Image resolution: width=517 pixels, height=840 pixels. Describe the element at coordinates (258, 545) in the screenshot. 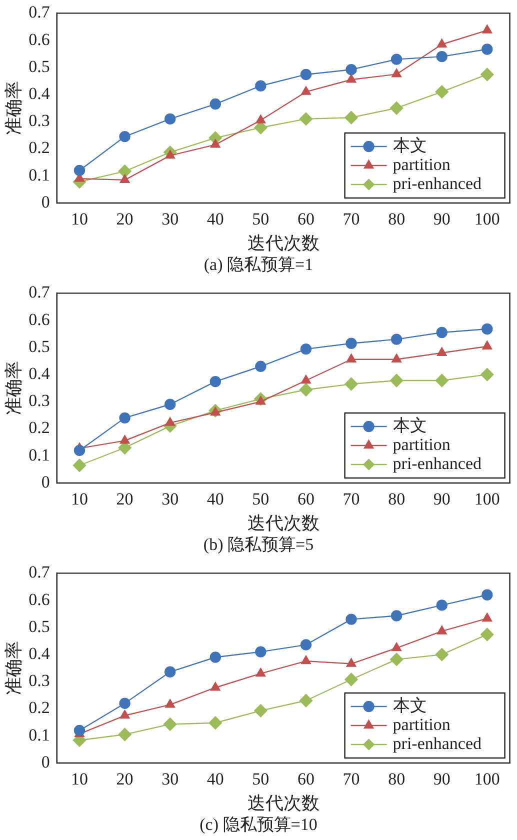

I see `text: (b) 隐私预算=5` at that location.